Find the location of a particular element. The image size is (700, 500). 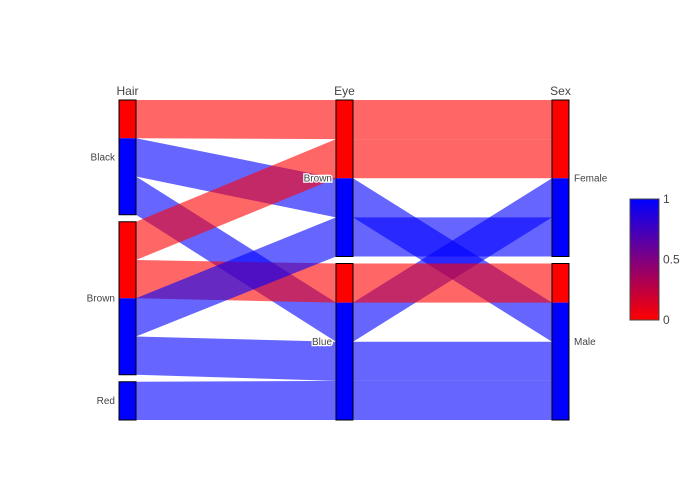

category-label-hair-black: Black is located at coordinates (103, 157).